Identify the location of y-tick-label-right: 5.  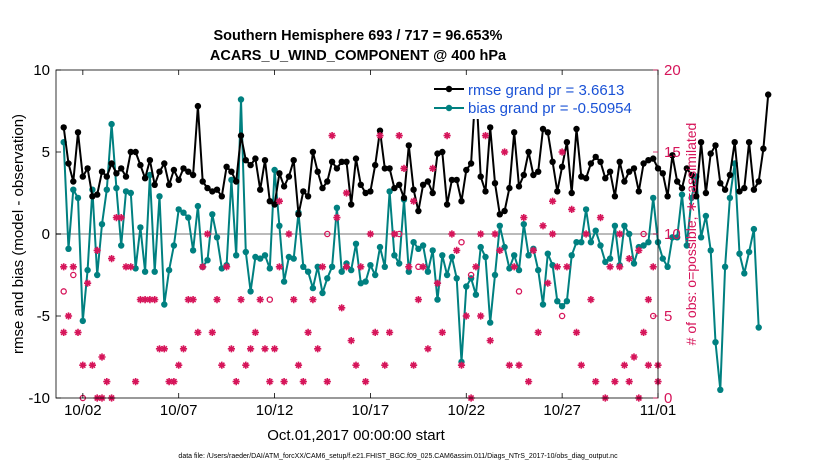
(668, 316).